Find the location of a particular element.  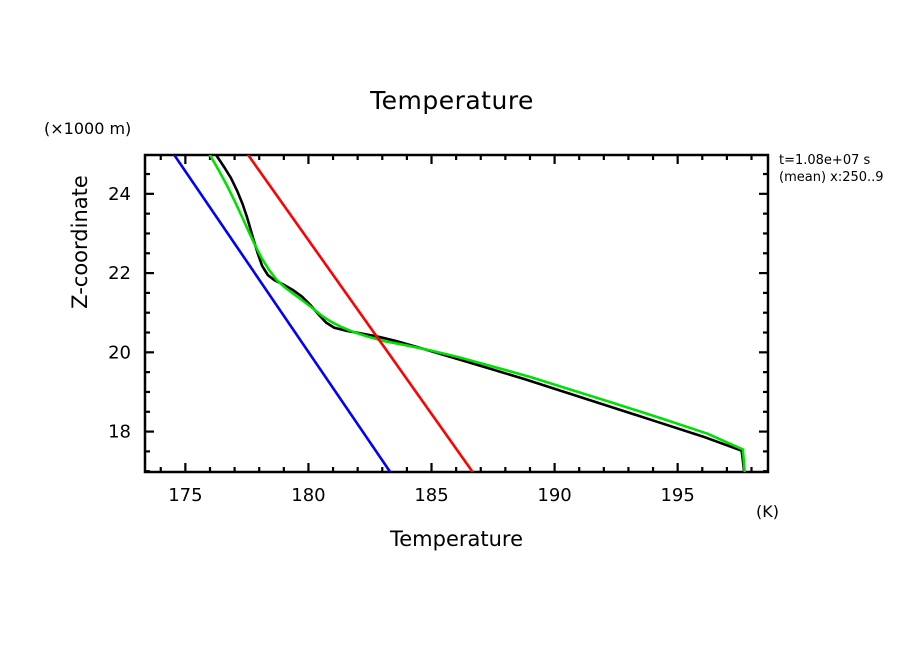

x-axis-unit-label: (K) is located at coordinates (767, 511).